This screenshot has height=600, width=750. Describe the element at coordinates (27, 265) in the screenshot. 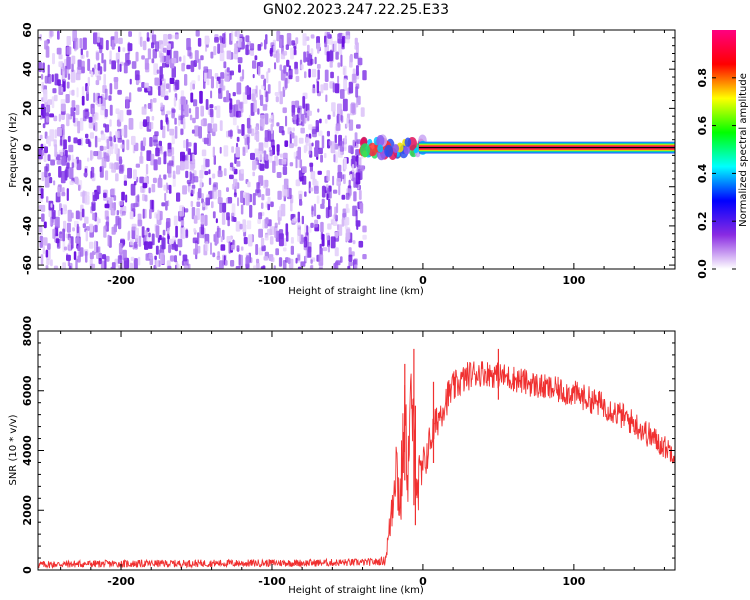

I see `y-tick-label: -60` at that location.